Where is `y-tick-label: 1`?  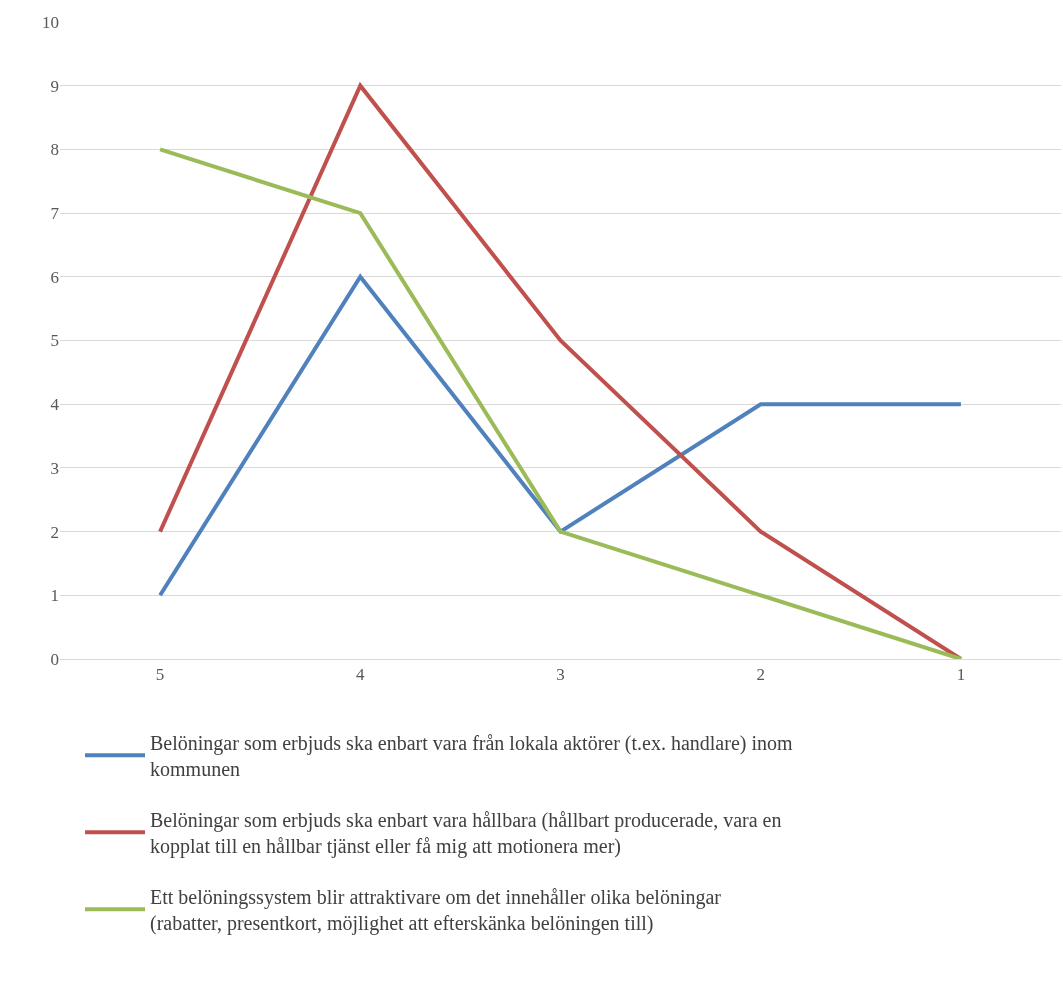 y-tick-label: 1 is located at coordinates (54, 596).